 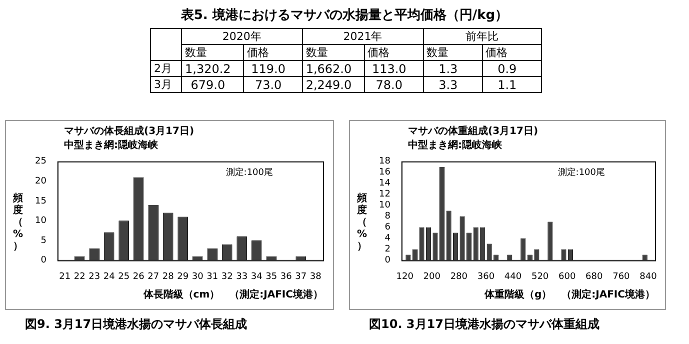 What do you see at coordinates (385, 173) in the screenshot?
I see `y-tick-label: 16` at bounding box center [385, 173].